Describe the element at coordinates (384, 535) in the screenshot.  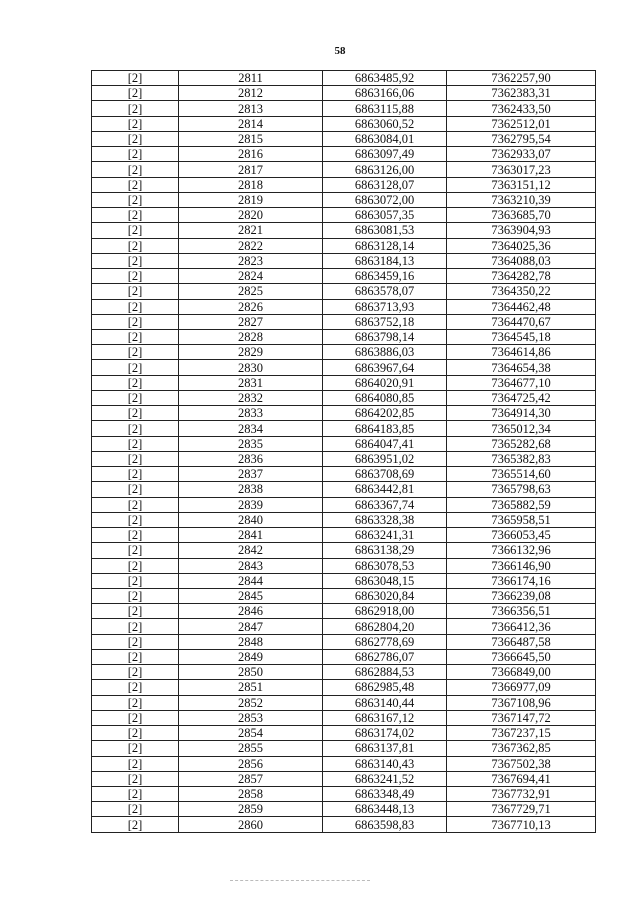
I see `x-coordinate-cell: 6863241,31` at that location.